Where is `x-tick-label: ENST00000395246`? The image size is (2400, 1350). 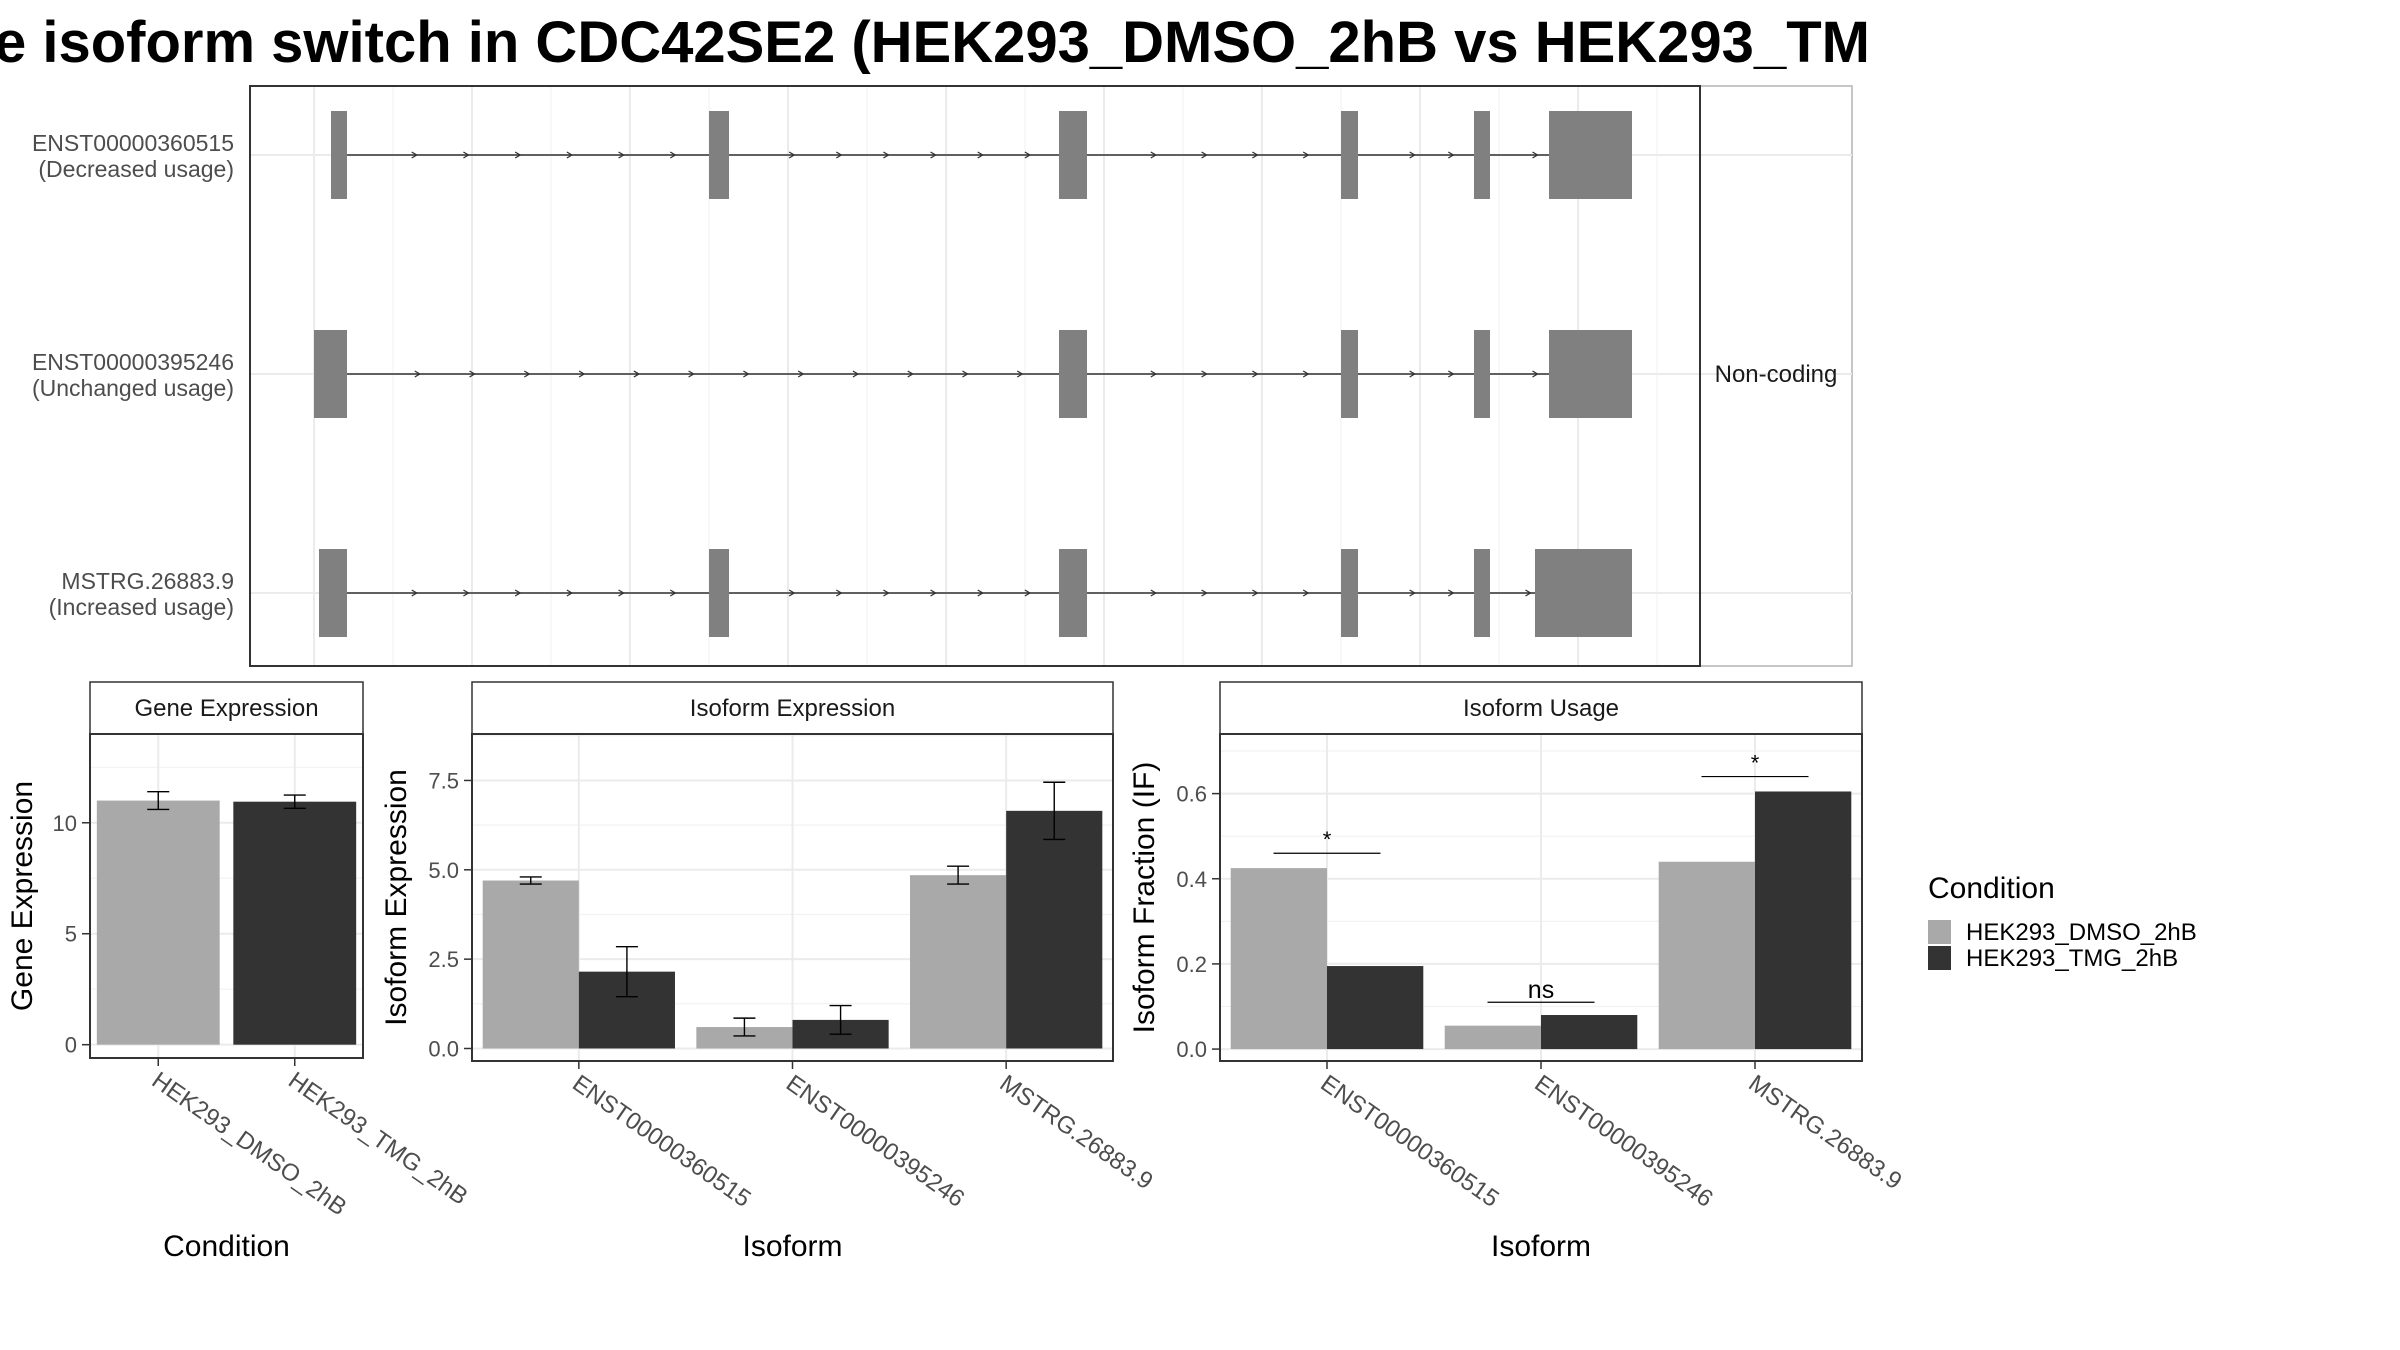 x-tick-label: ENST00000395246 is located at coordinates (875, 1141).